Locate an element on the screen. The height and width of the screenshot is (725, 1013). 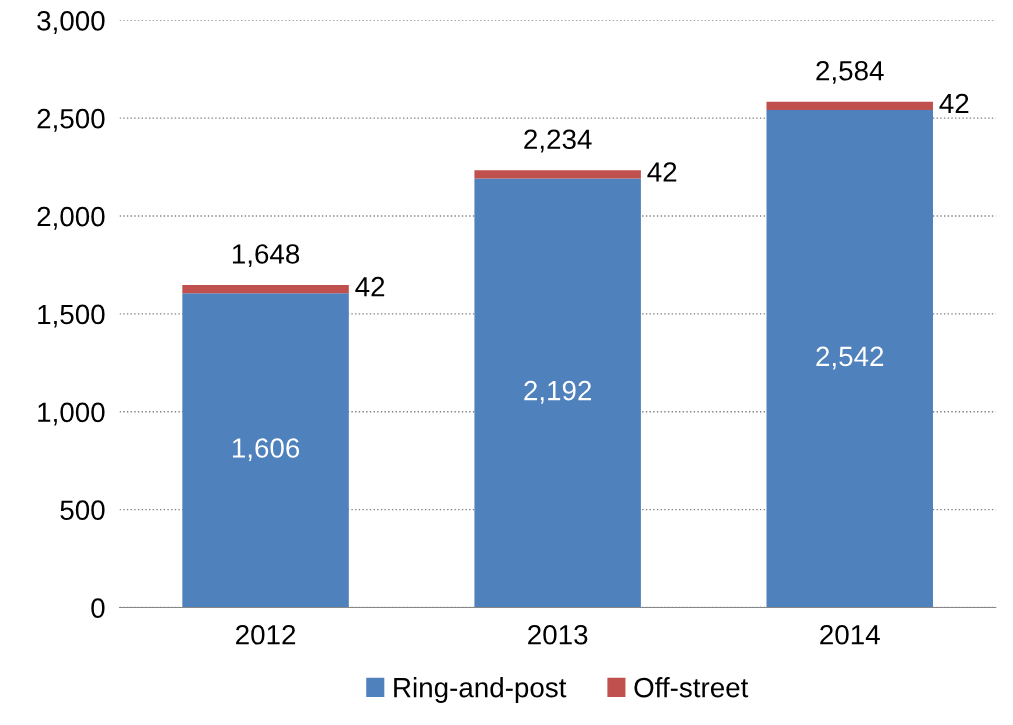
total-label: 2,234 is located at coordinates (558, 141).